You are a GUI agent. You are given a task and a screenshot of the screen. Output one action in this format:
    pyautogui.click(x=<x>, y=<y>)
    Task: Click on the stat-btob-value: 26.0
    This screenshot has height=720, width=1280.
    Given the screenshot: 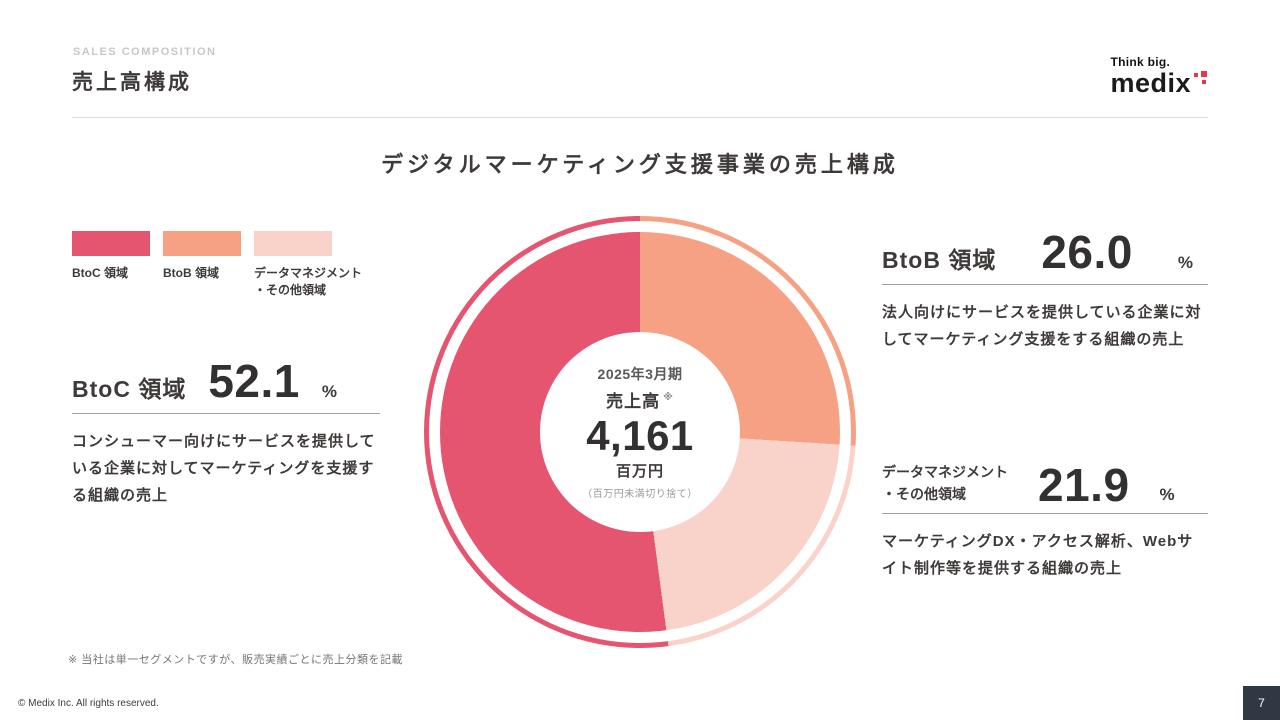 What is the action you would take?
    pyautogui.click(x=1087, y=252)
    